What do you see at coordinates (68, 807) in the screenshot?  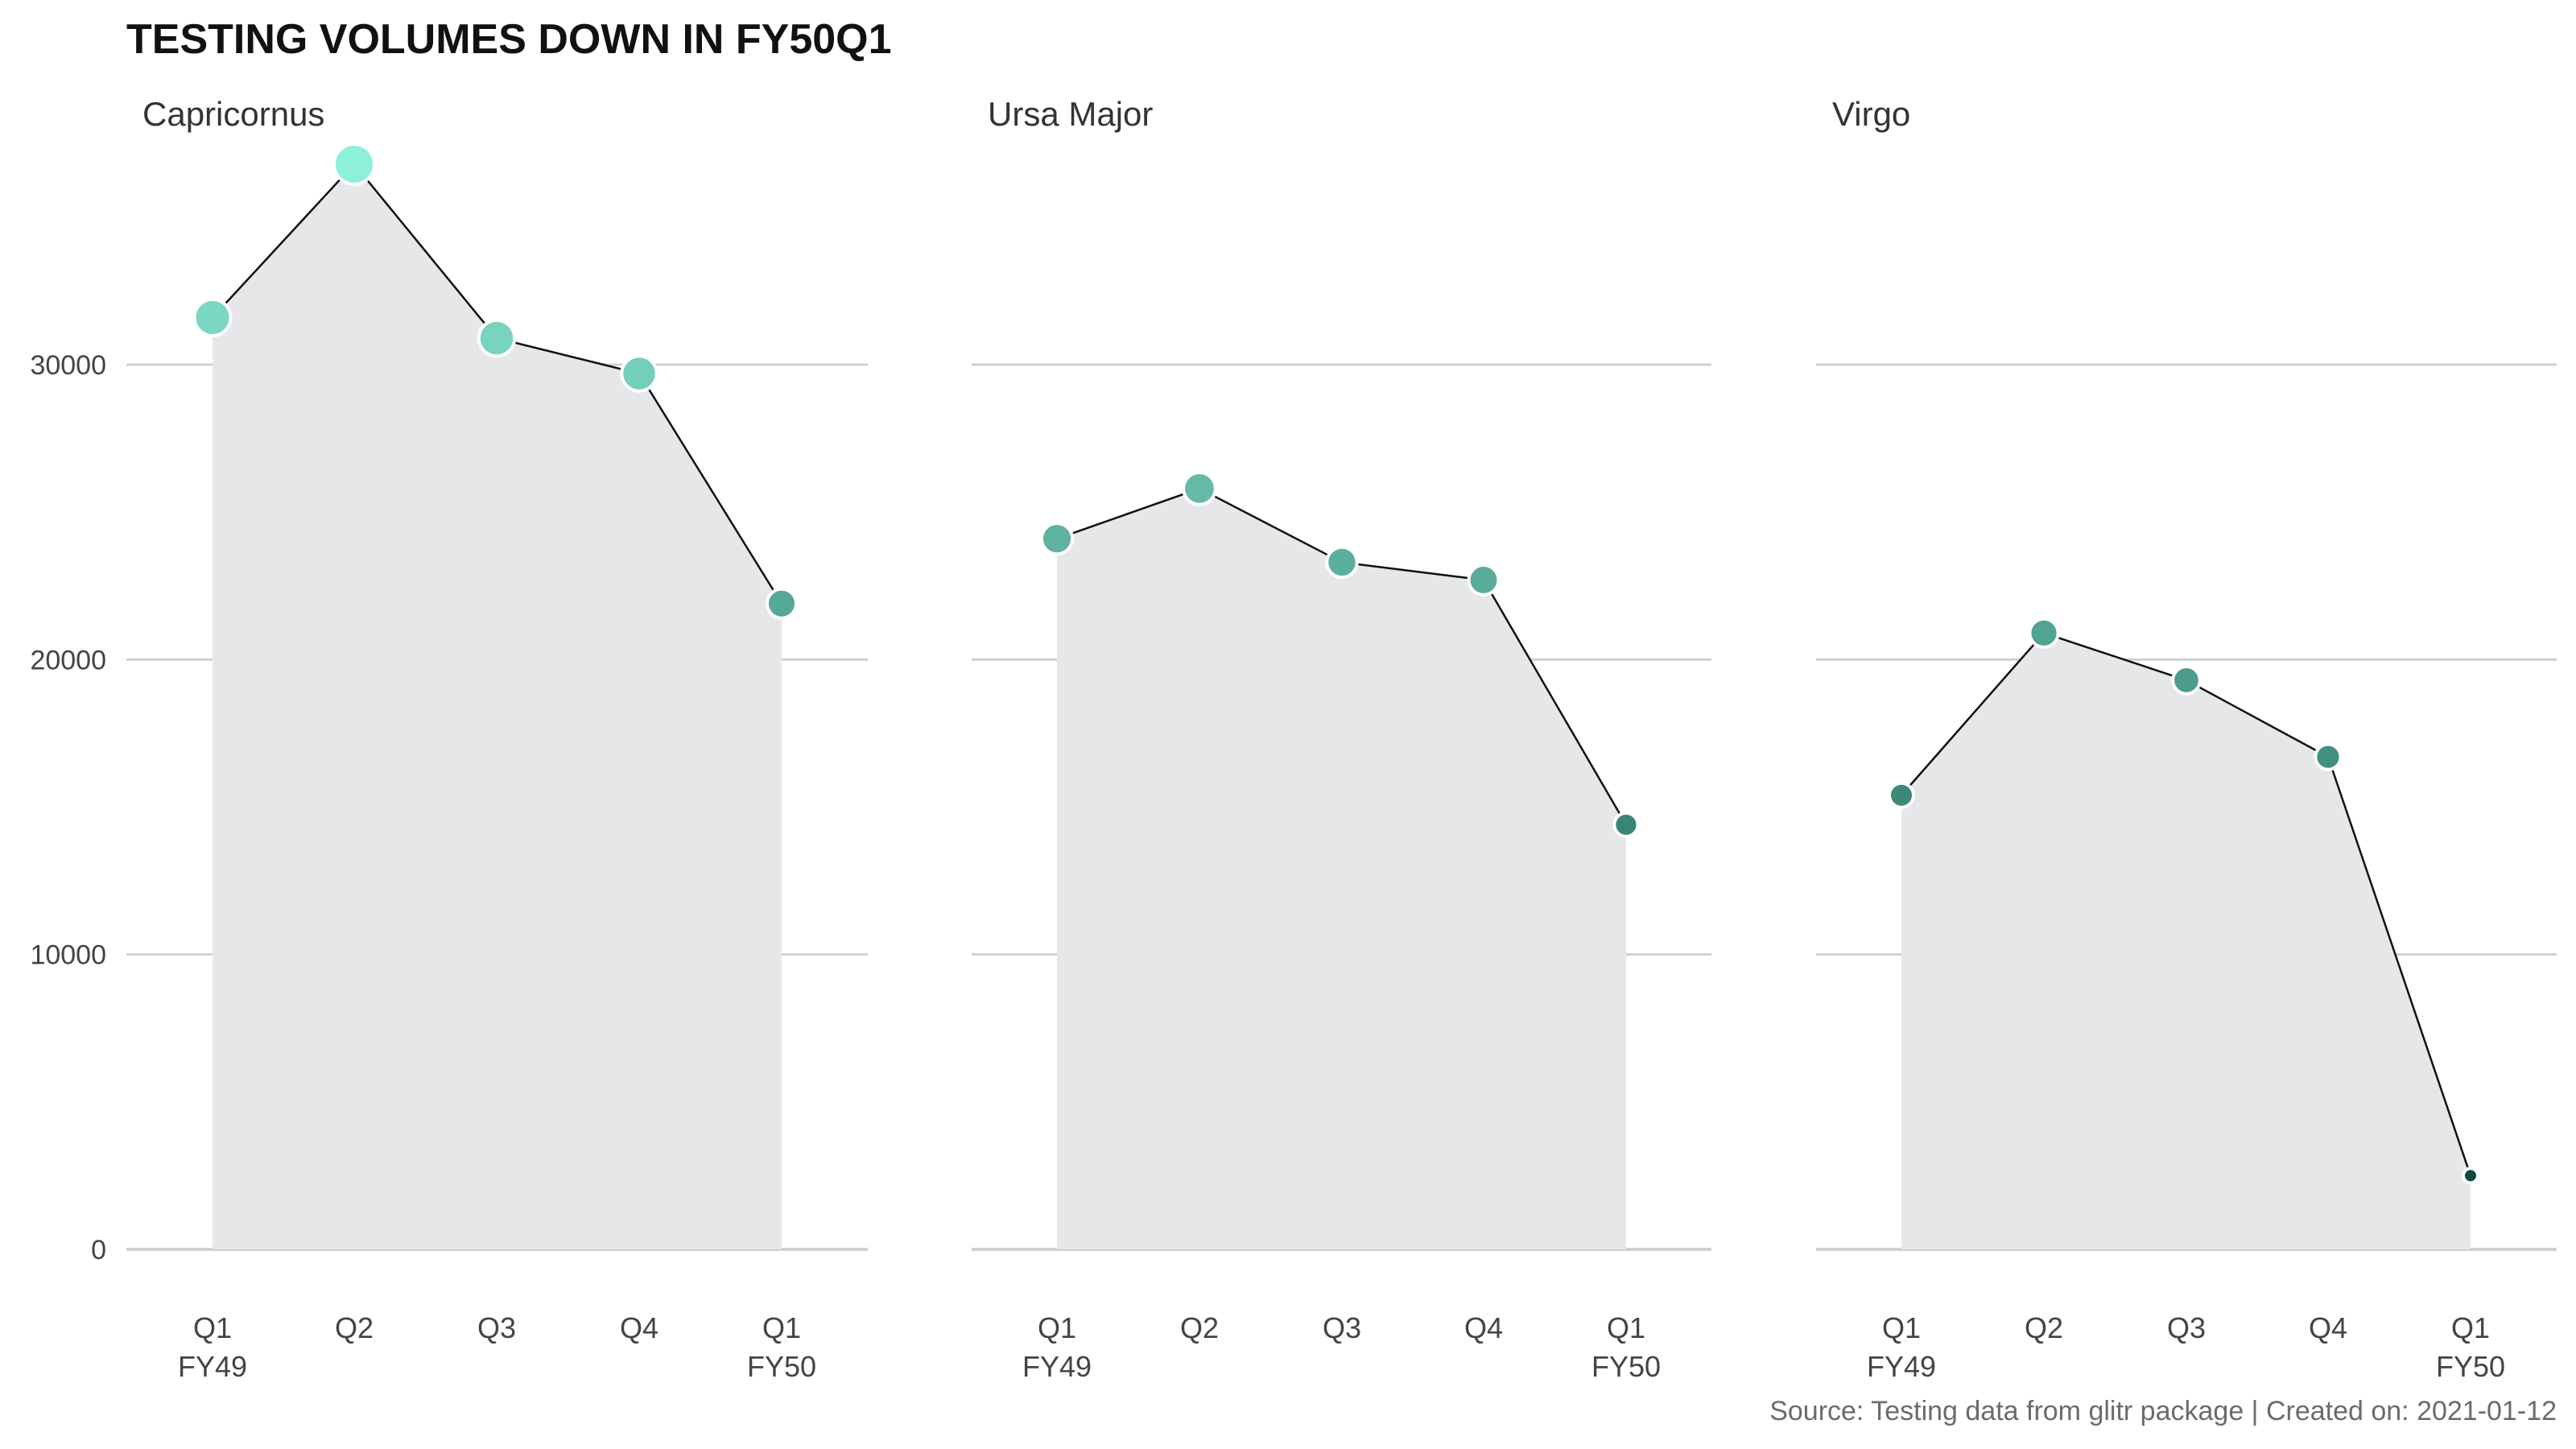 I see `y-axis: 0 10000 20000 30000` at bounding box center [68, 807].